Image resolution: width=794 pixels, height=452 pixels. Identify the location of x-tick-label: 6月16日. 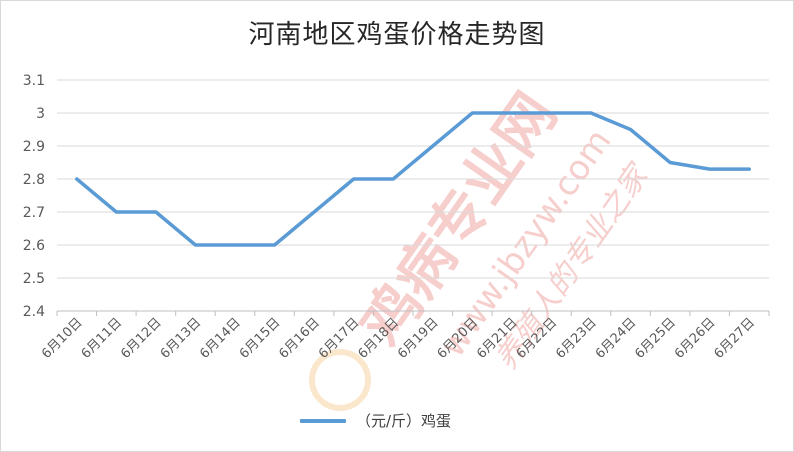
(299, 338).